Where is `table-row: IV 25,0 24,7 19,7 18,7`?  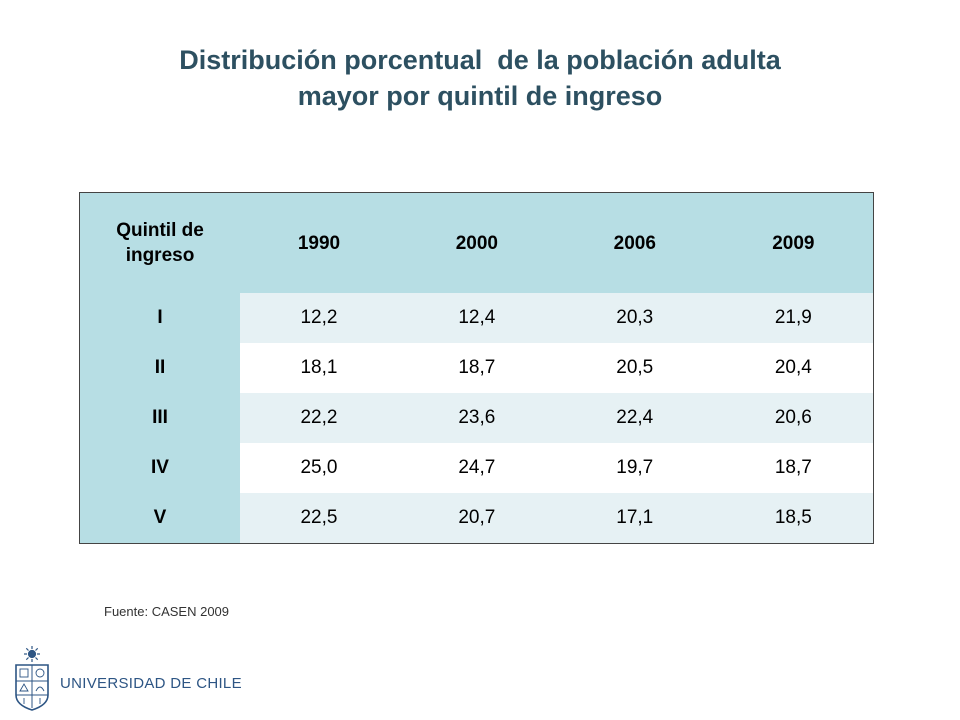
table-row: IV 25,0 24,7 19,7 18,7 is located at coordinates (476, 468).